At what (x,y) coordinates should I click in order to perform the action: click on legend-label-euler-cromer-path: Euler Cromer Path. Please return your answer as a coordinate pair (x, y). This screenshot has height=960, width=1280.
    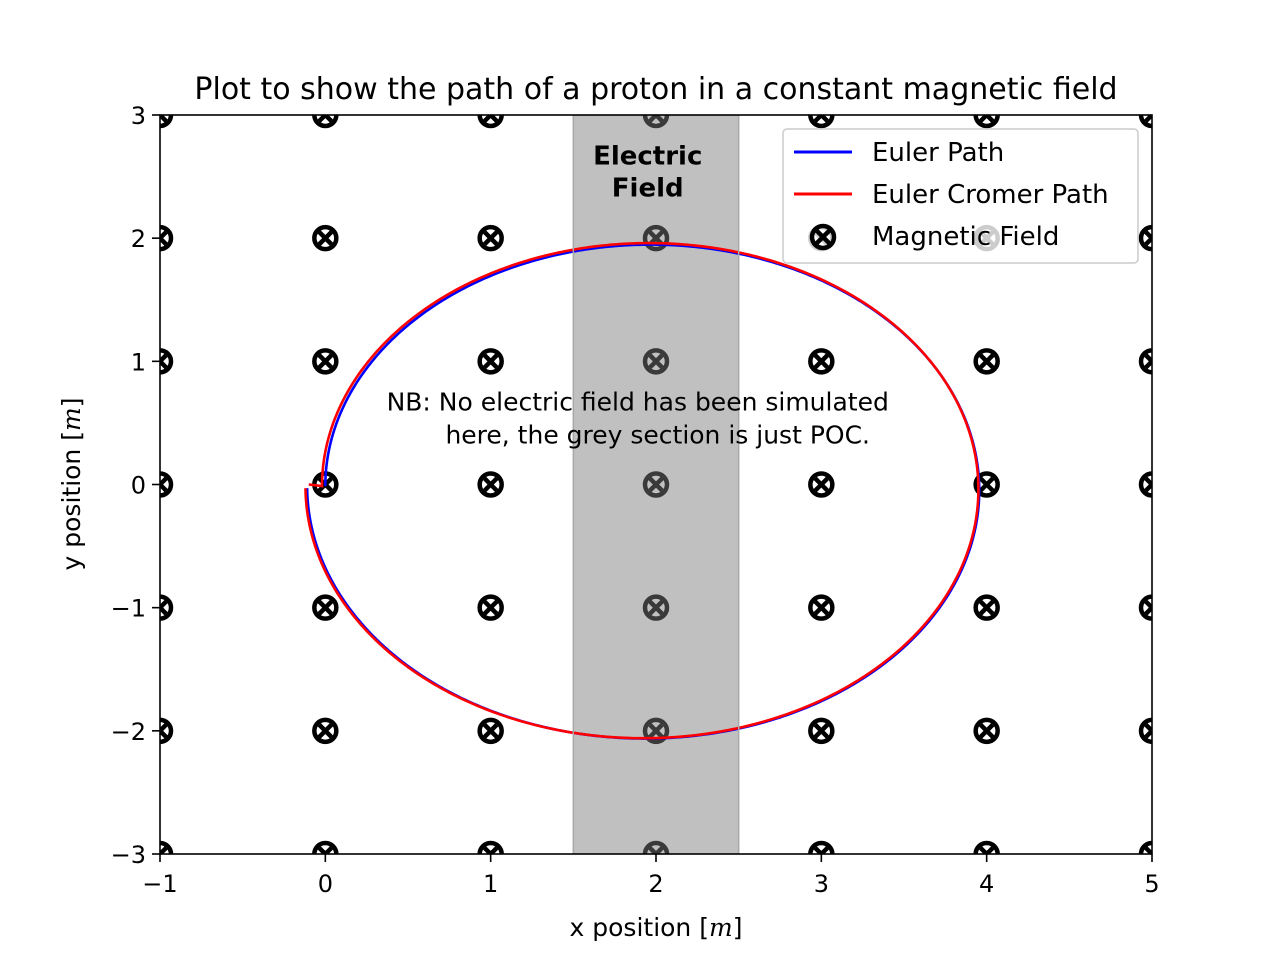
    Looking at the image, I should click on (990, 195).